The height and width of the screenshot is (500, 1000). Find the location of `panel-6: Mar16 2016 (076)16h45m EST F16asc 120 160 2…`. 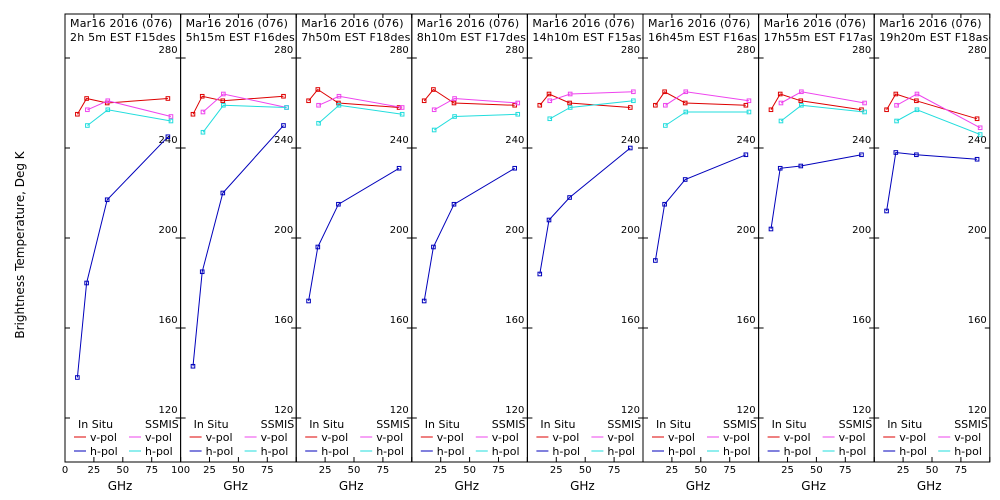

panel-6: Mar16 2016 (076)16h45m EST F16asc 120 160 2… is located at coordinates (703, 253).